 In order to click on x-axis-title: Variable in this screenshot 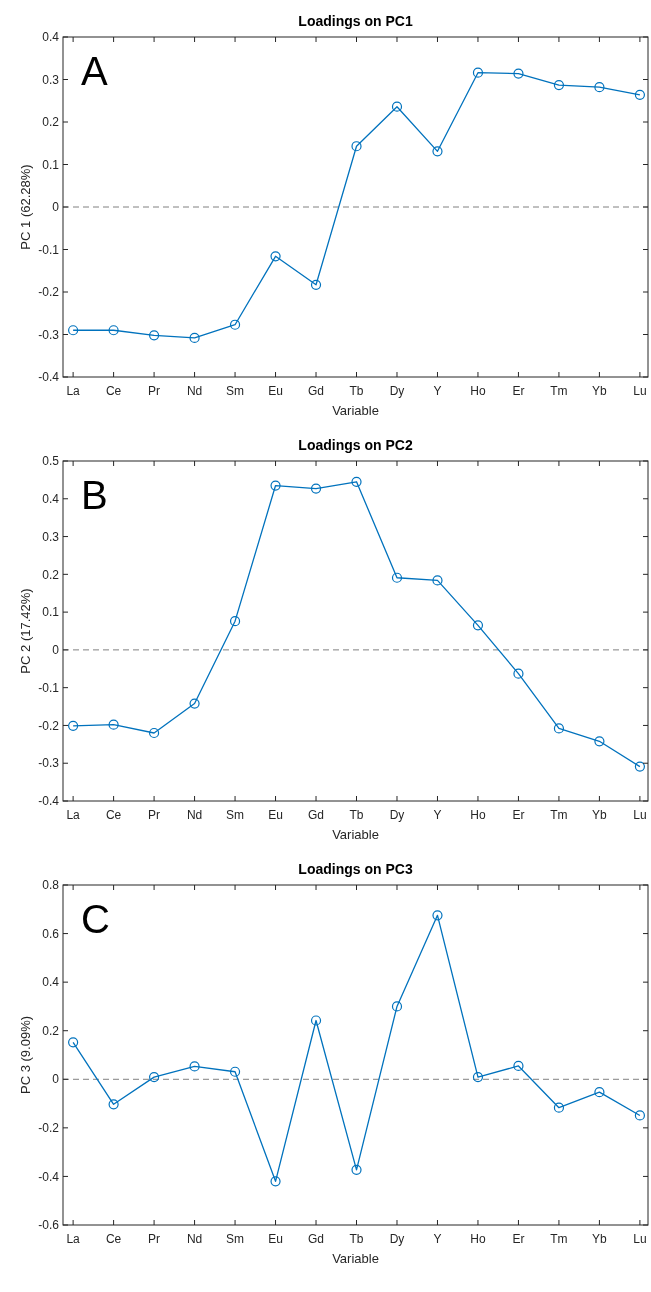, I will do `click(355, 1258)`.